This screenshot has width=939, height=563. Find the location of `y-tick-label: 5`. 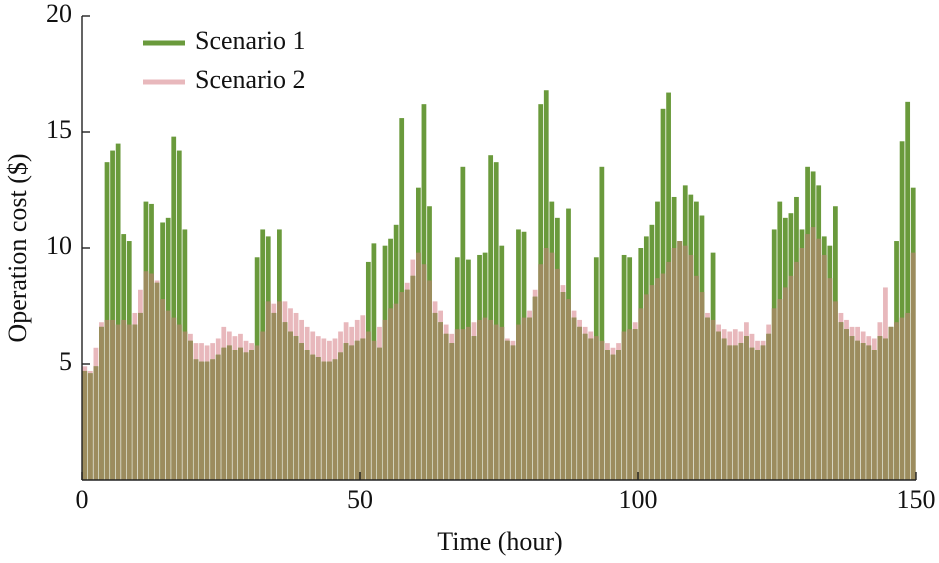

y-tick-label: 5 is located at coordinates (65, 361).